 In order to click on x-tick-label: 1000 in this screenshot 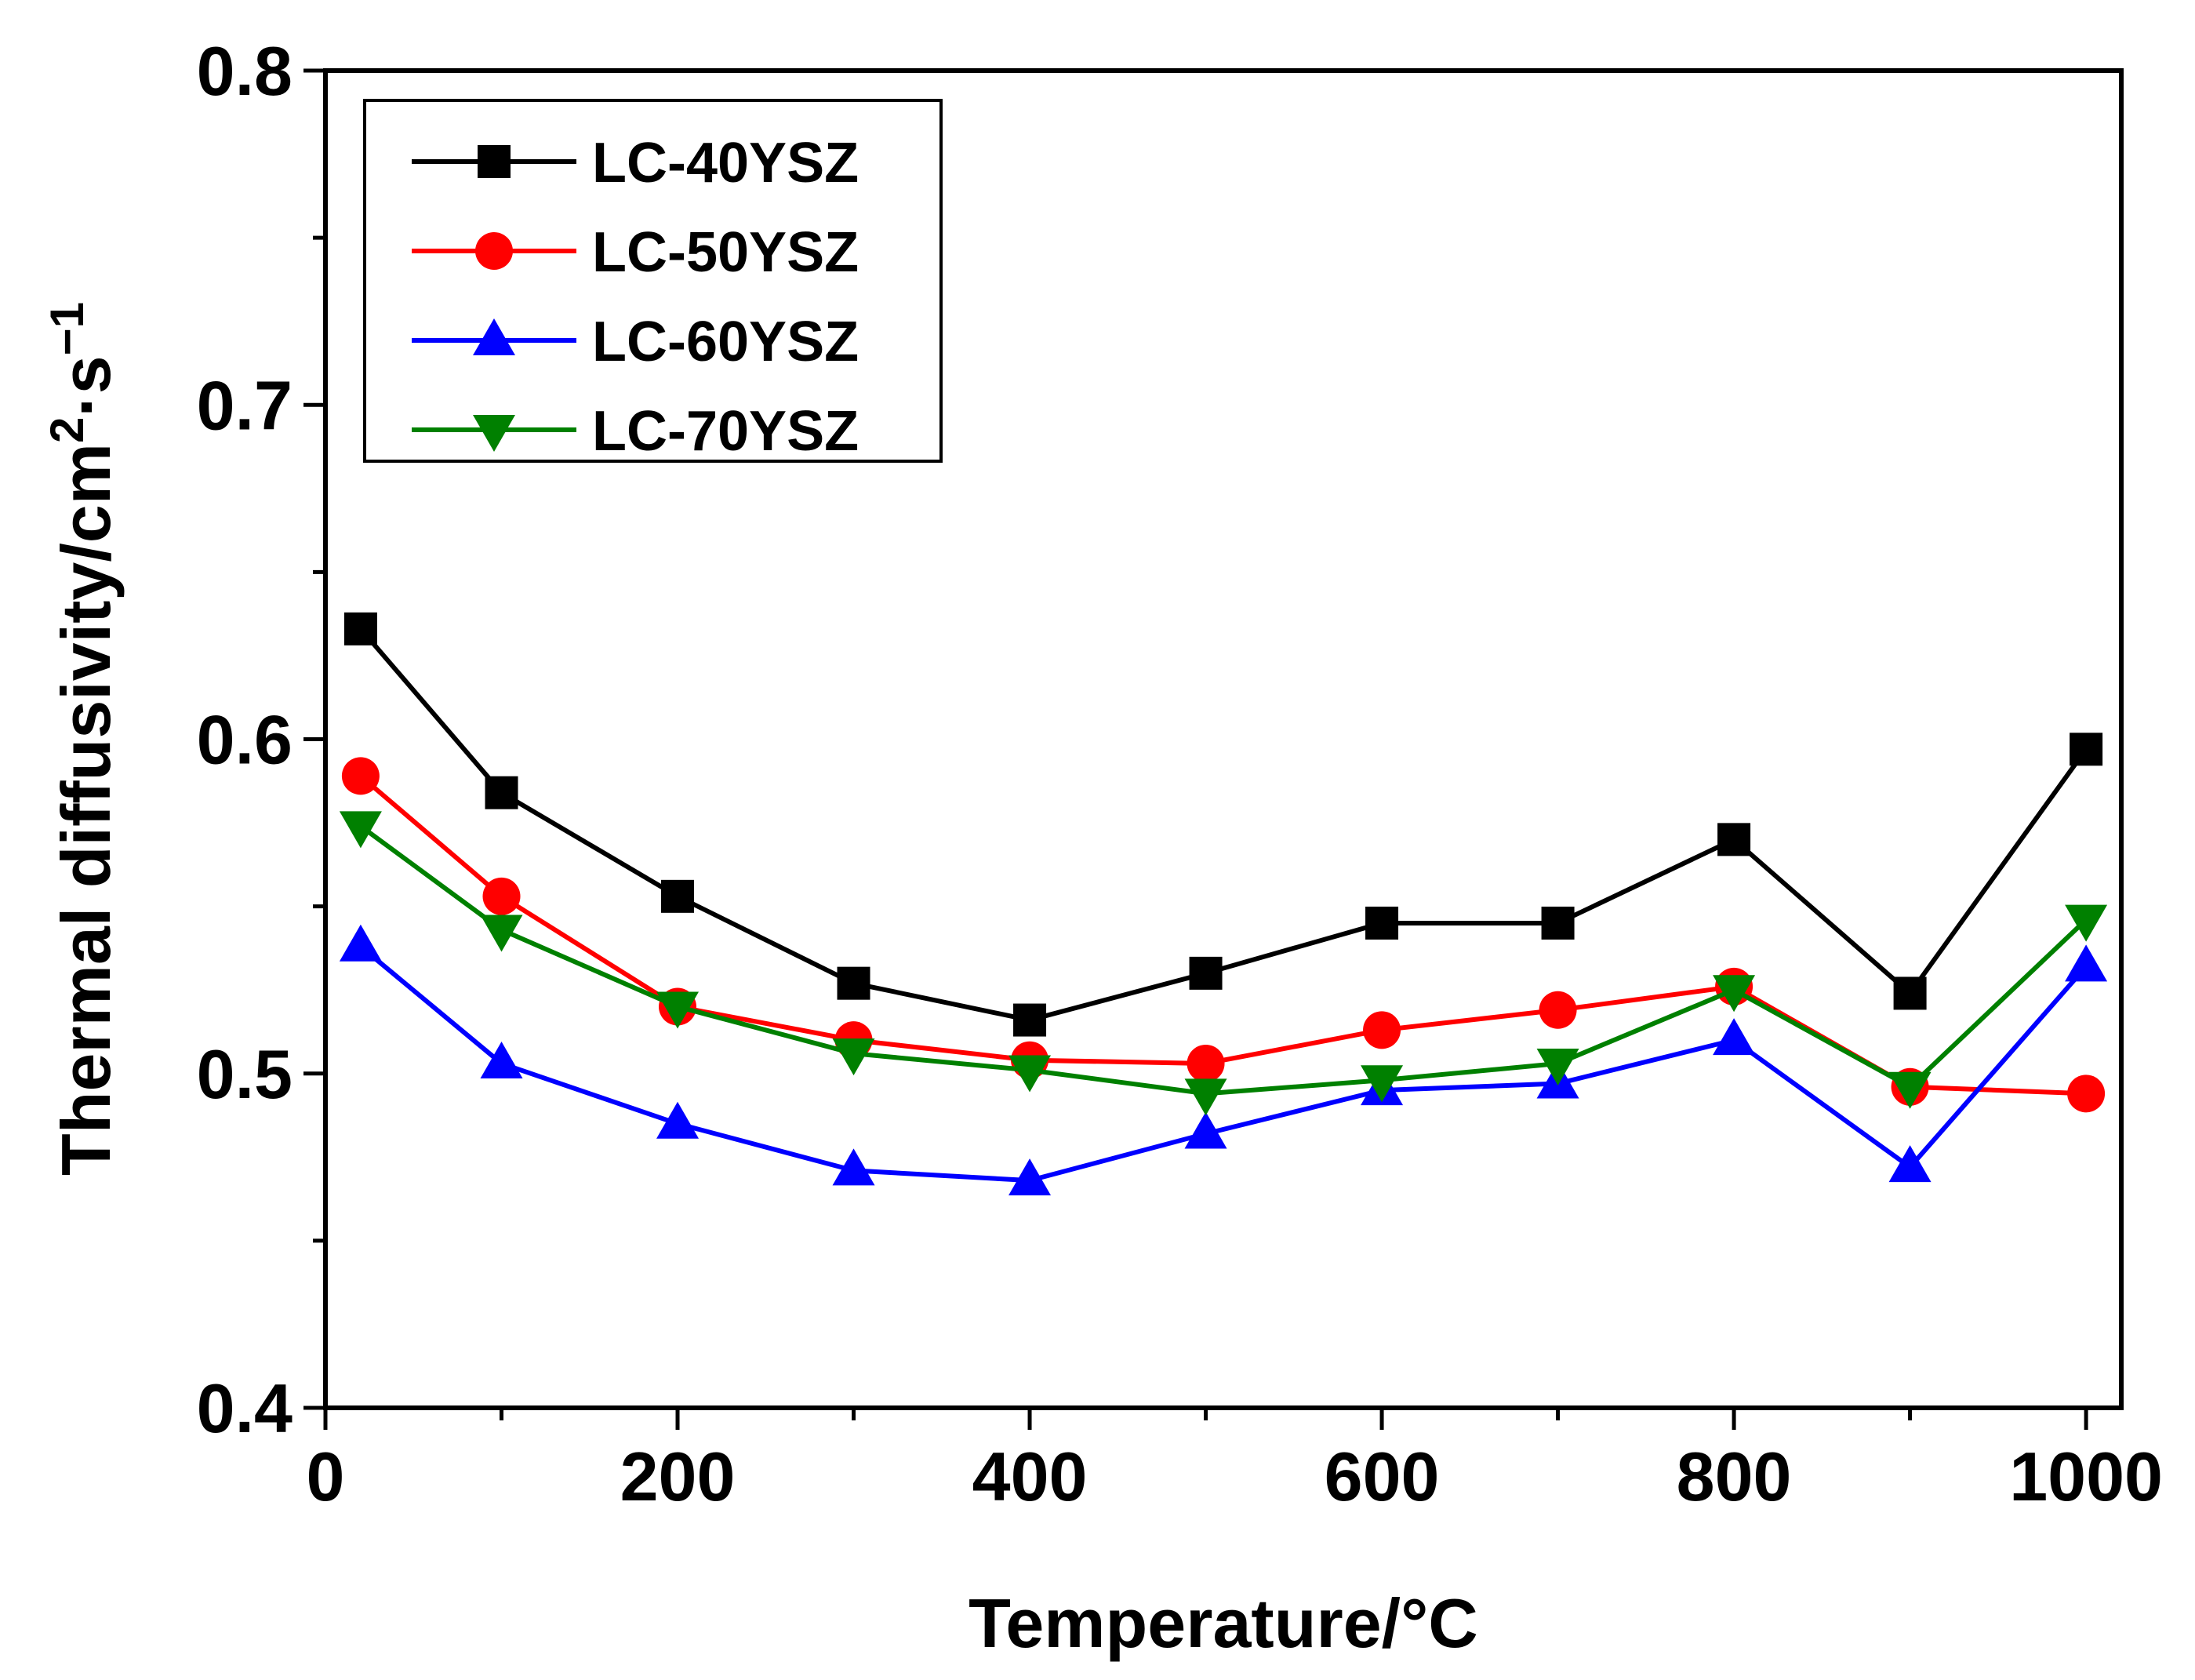, I will do `click(2086, 1476)`.